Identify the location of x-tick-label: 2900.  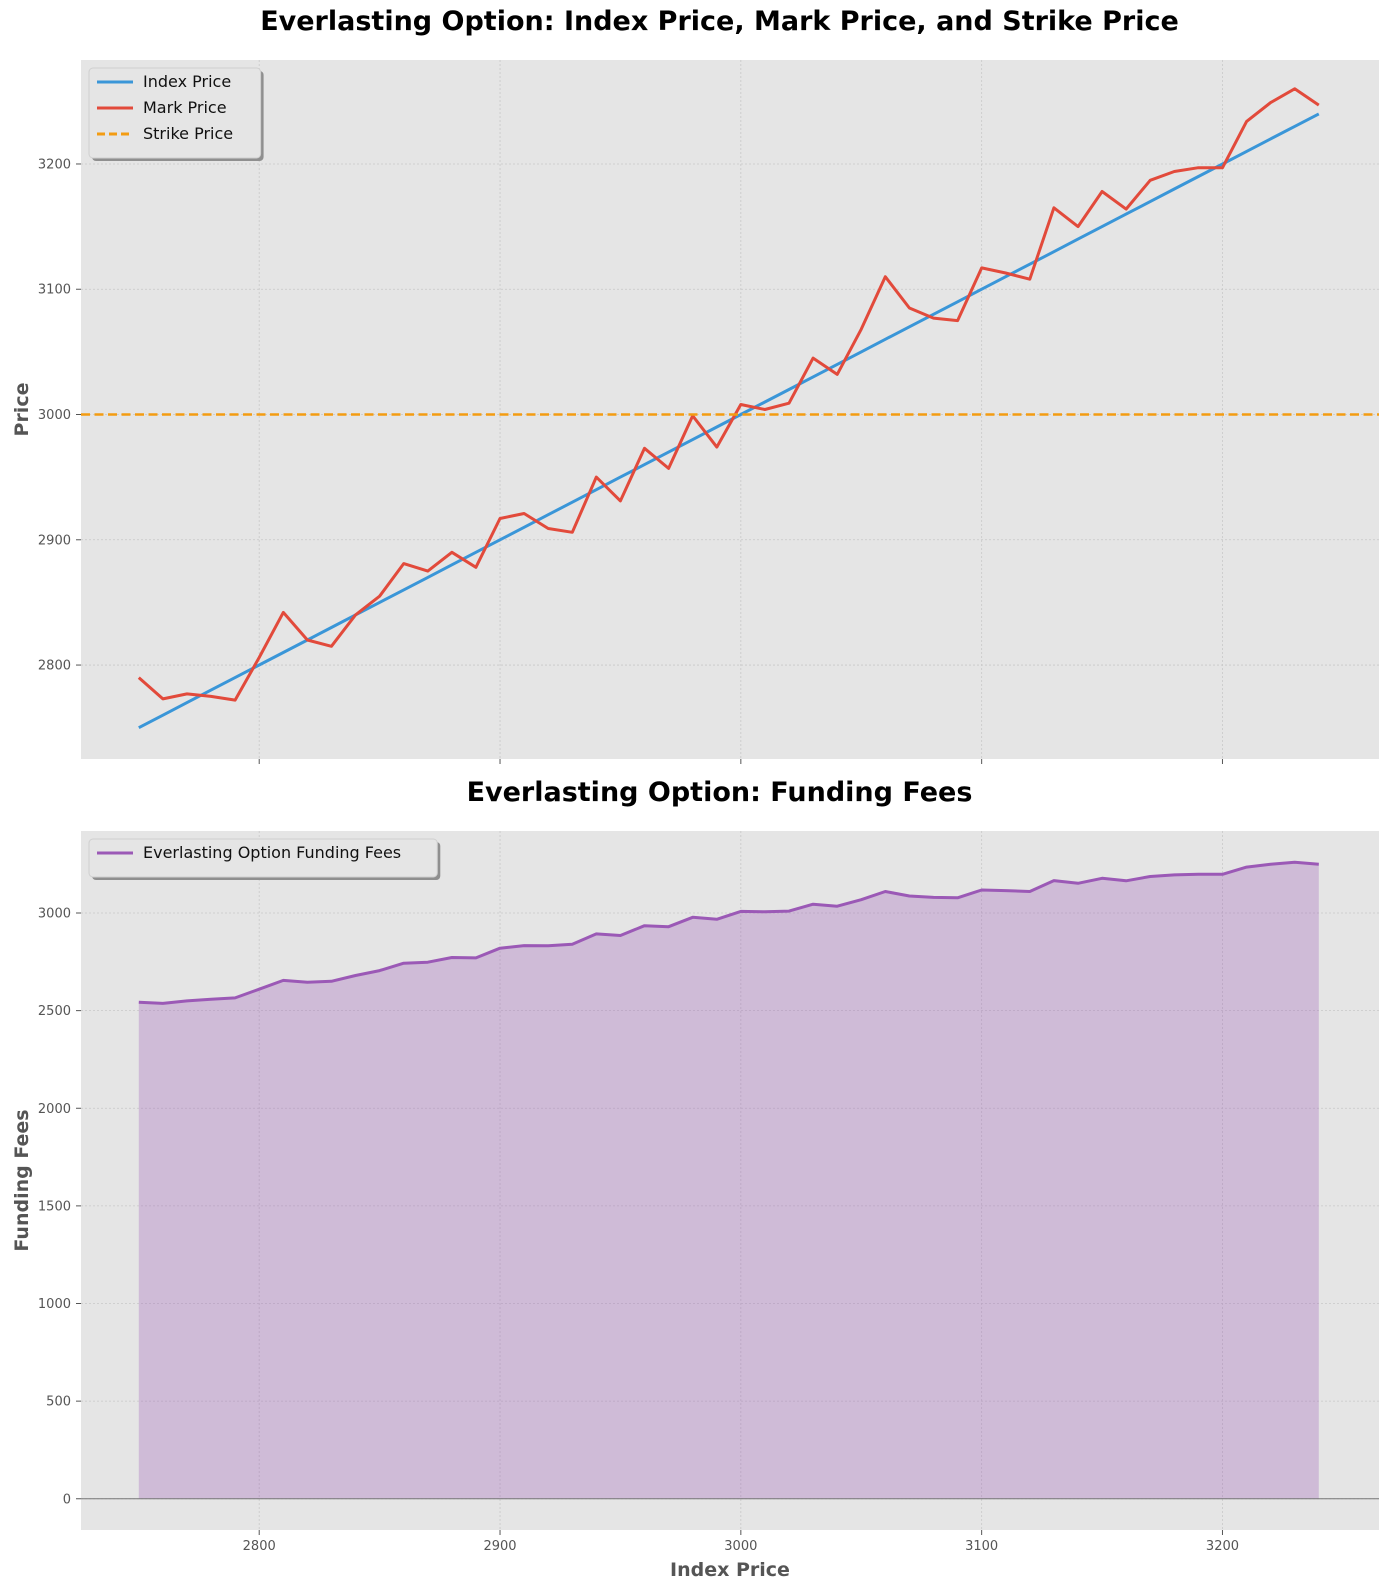
(499, 1546).